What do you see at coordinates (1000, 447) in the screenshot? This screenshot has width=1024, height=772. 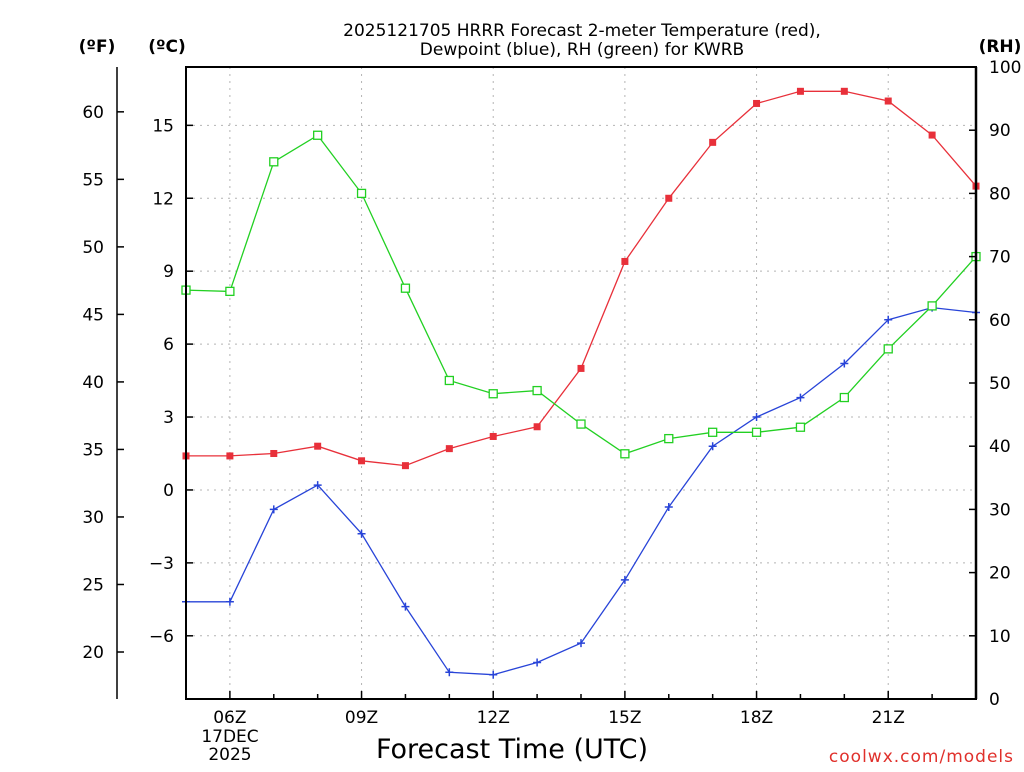 I see `rh-tick-label: 40` at bounding box center [1000, 447].